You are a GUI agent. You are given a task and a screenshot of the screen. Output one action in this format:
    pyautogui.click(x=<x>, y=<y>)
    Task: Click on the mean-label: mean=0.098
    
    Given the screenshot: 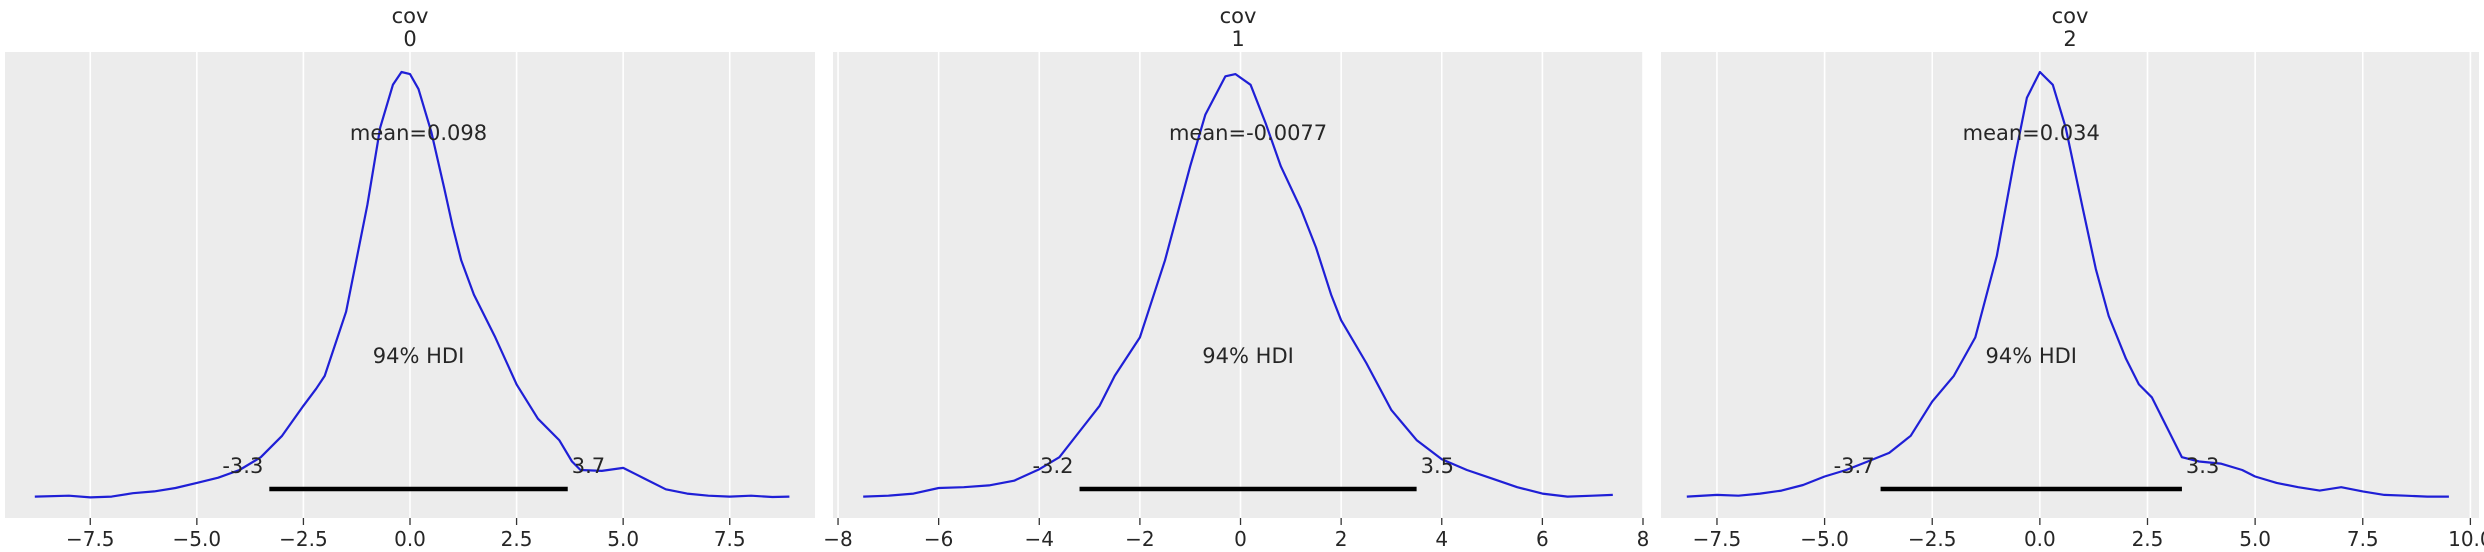 What is the action you would take?
    pyautogui.click(x=418, y=133)
    